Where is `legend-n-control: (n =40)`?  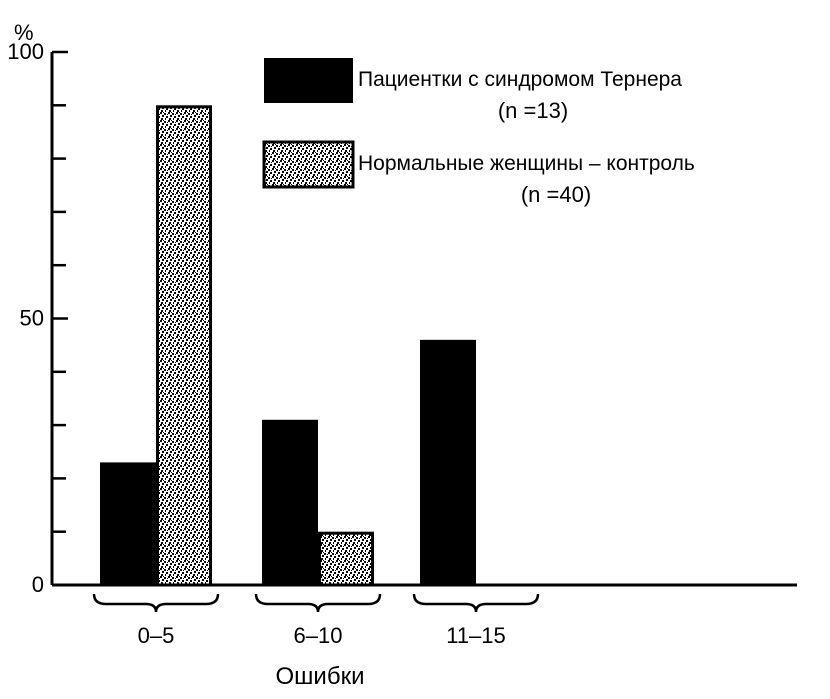 legend-n-control: (n =40) is located at coordinates (556, 194).